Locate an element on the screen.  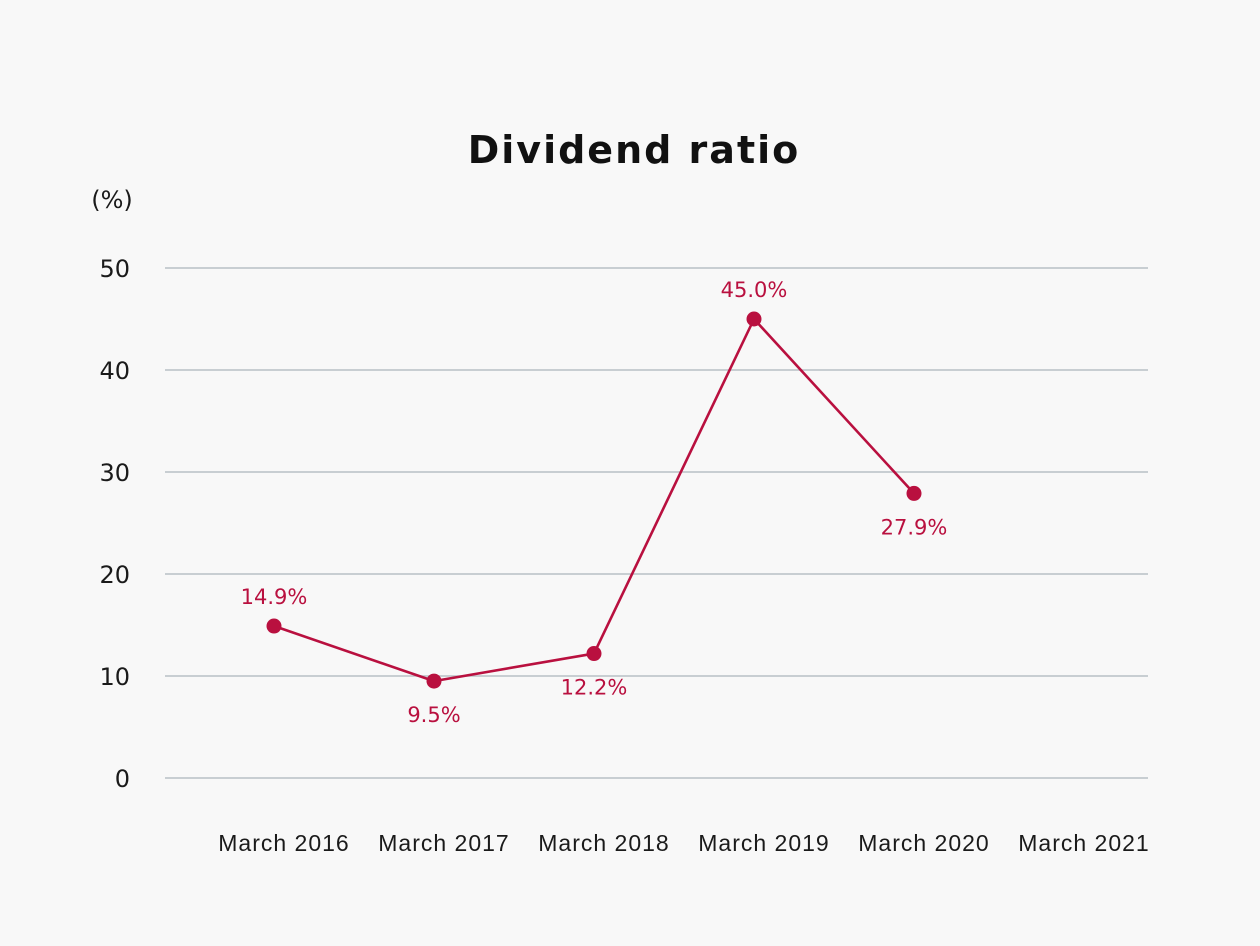
y-tick-label: 20 is located at coordinates (114, 575).